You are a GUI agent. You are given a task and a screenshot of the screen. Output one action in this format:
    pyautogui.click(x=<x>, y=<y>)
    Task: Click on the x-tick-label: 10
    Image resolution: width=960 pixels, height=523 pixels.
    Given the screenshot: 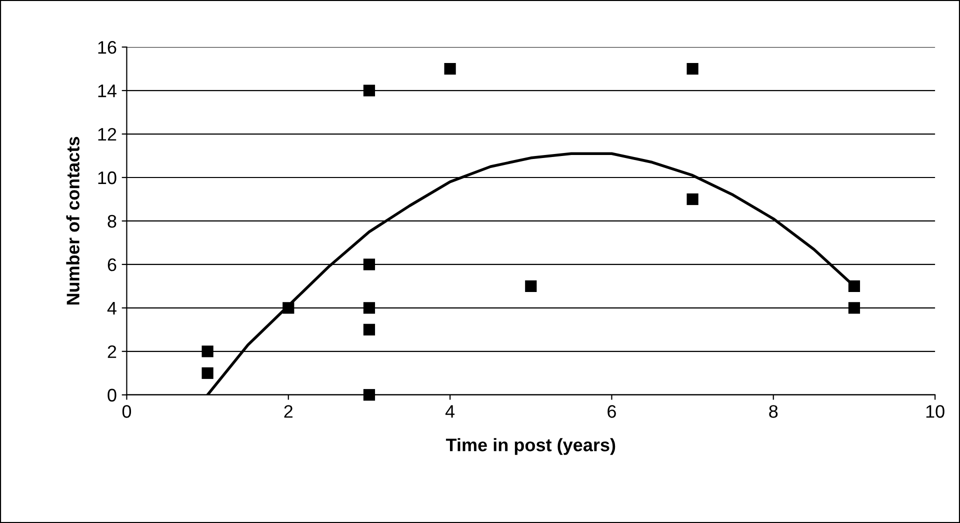 What is the action you would take?
    pyautogui.click(x=935, y=411)
    